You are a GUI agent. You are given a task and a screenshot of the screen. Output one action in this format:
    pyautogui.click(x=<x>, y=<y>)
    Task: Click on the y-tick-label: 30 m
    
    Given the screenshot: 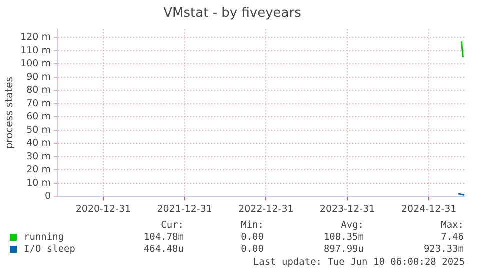 What is the action you would take?
    pyautogui.click(x=38, y=156)
    